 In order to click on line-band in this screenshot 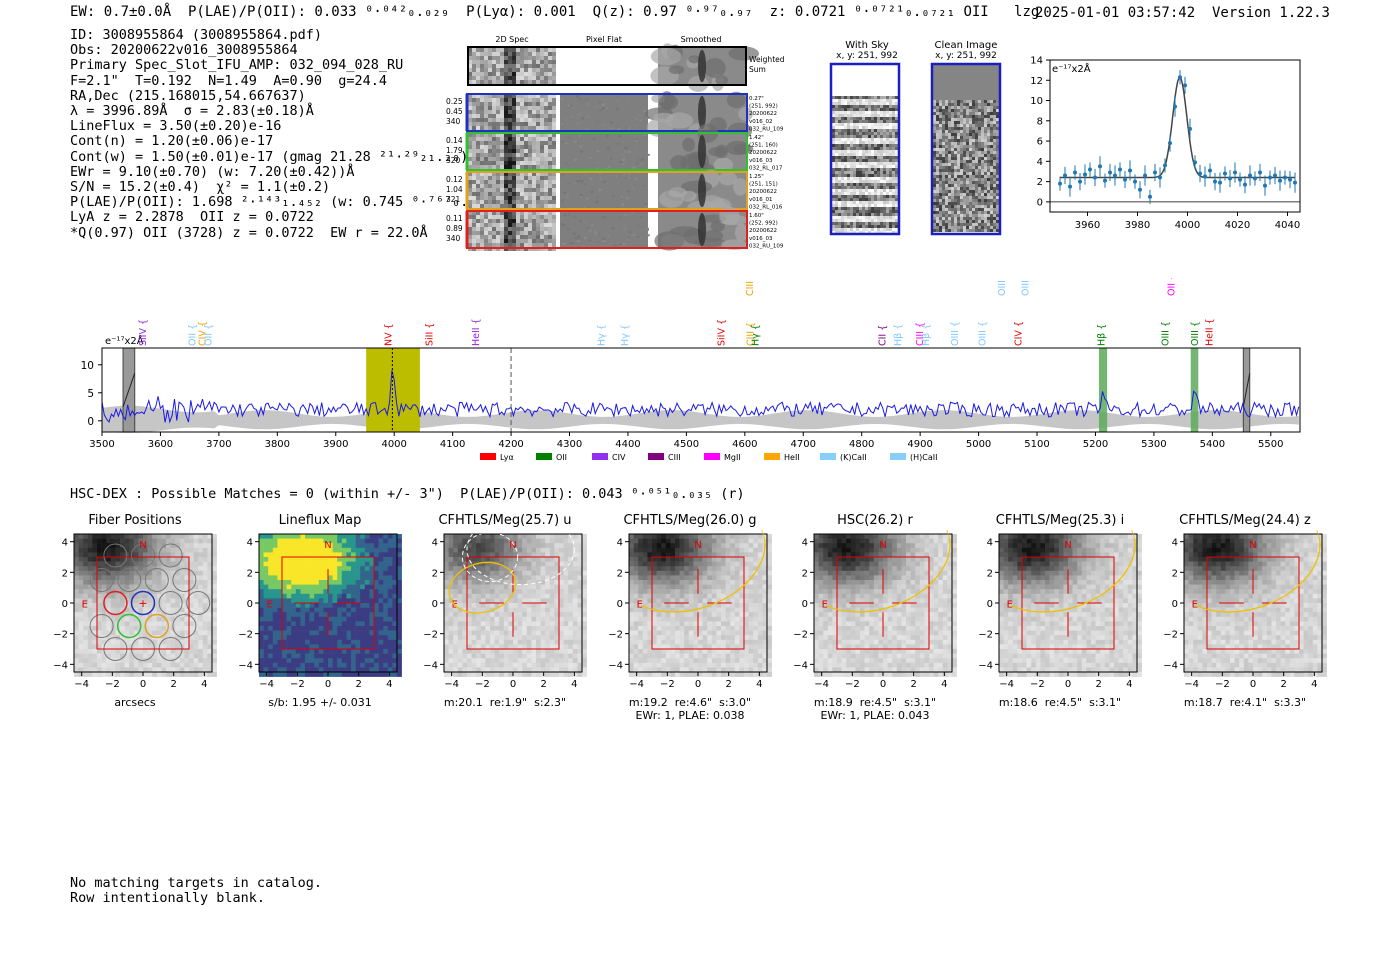, I will do `click(1194, 390)`.